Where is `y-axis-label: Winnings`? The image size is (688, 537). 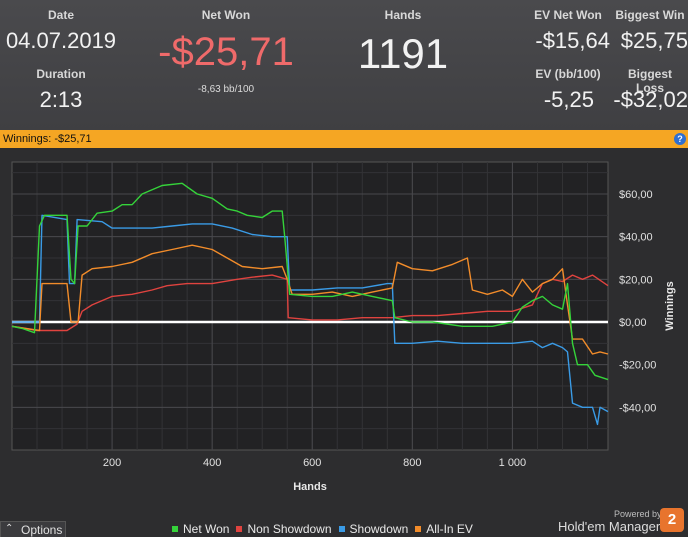
y-axis-label: Winnings is located at coordinates (670, 305).